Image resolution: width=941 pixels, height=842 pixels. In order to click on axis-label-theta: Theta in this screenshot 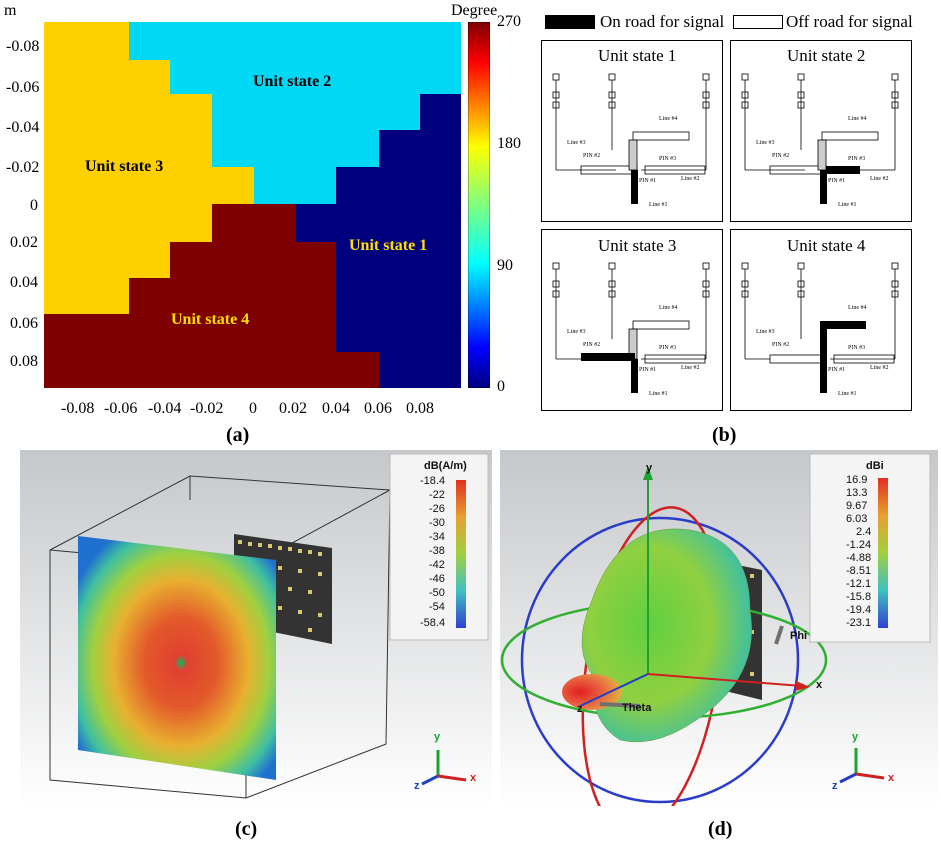, I will do `click(637, 708)`.